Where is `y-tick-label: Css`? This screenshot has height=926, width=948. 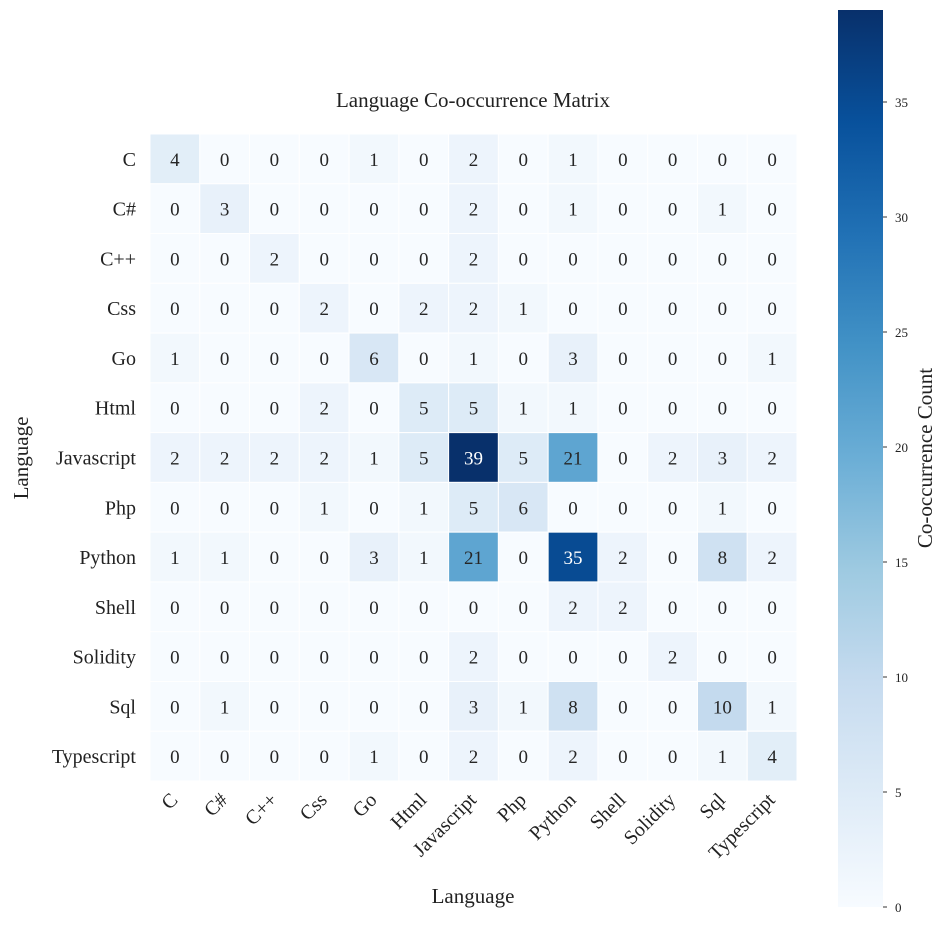 y-tick-label: Css is located at coordinates (121, 309).